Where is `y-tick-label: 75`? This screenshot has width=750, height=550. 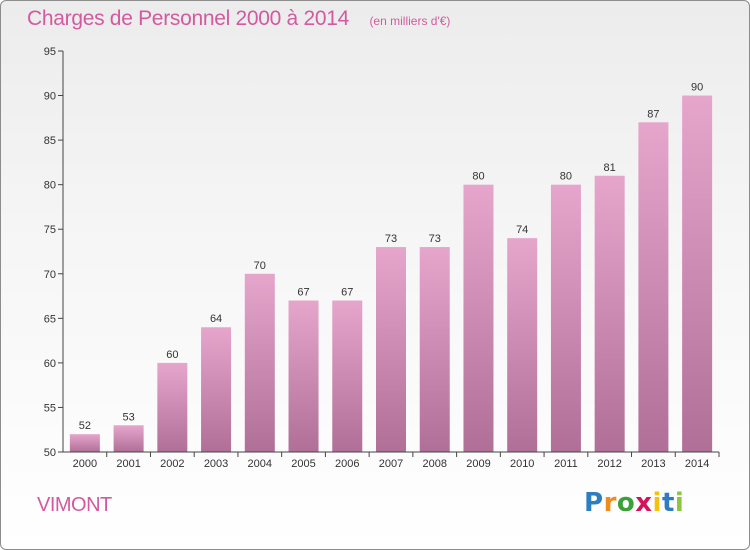
y-tick-label: 75 is located at coordinates (50, 230).